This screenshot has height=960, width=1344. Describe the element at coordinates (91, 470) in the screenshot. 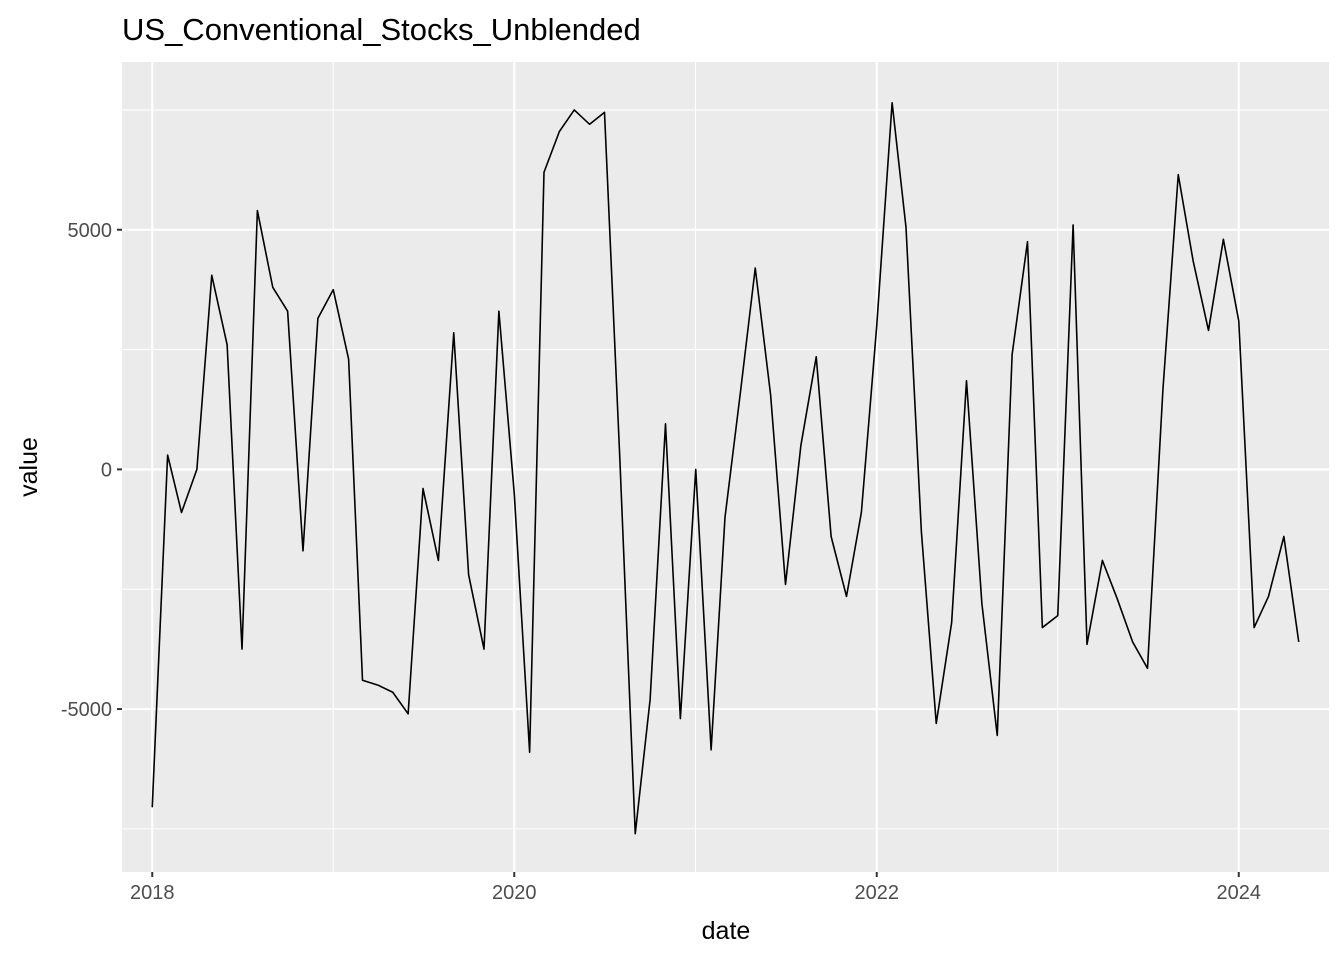

I see `y-axis: -5000 0 5000` at that location.